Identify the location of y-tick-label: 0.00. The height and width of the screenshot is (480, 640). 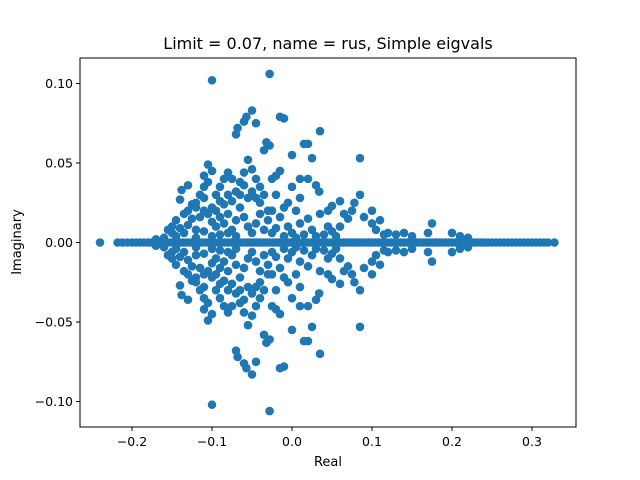
(59, 242).